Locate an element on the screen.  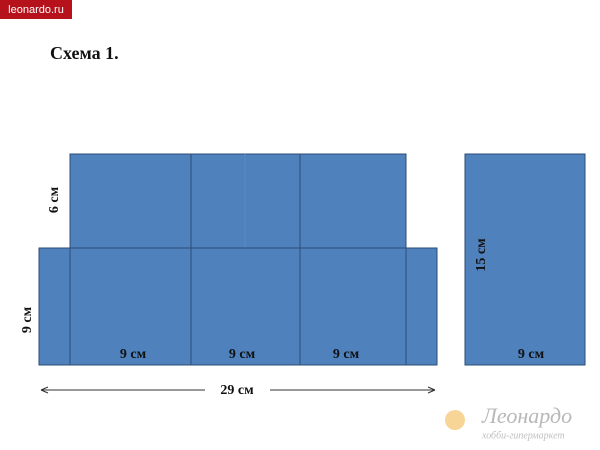
dim-label: 29 см is located at coordinates (237, 390).